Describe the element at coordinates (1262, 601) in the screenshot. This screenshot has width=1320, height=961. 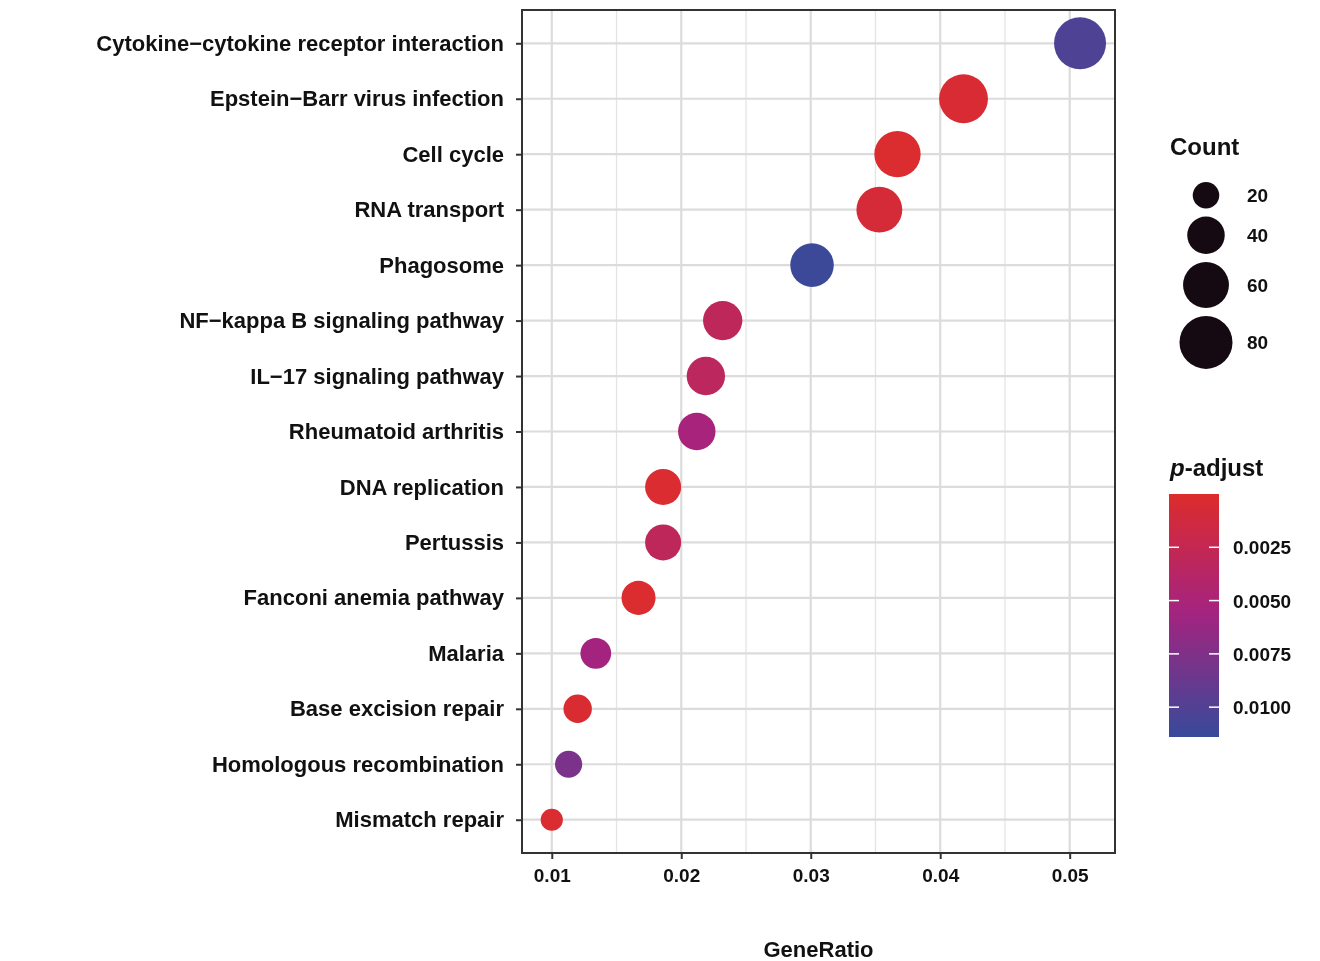
I see `color-bar-label: 0.0050` at that location.